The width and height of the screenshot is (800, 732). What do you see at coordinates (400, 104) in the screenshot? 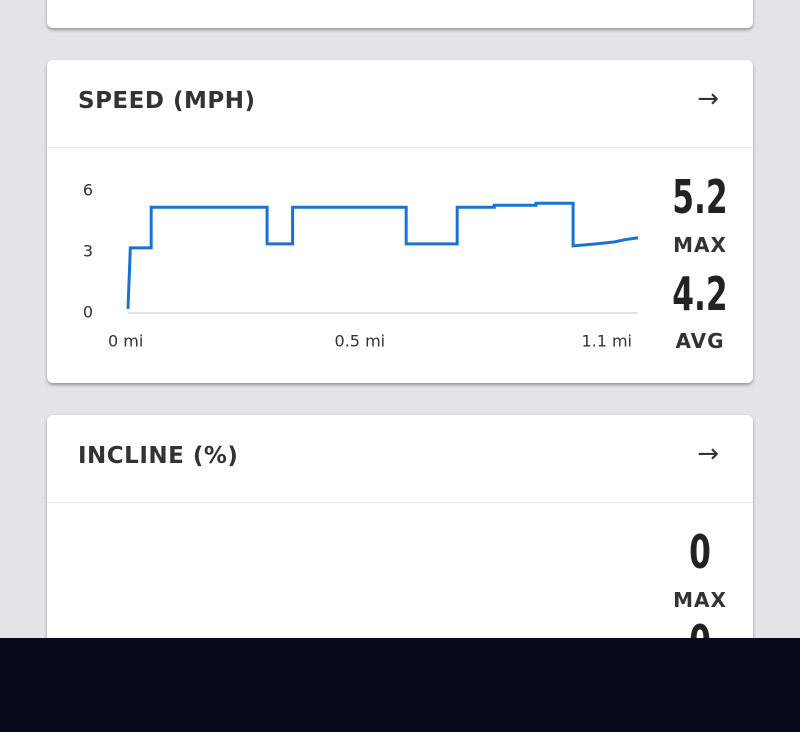
I see `card-header: SPEED (MPH) →` at bounding box center [400, 104].